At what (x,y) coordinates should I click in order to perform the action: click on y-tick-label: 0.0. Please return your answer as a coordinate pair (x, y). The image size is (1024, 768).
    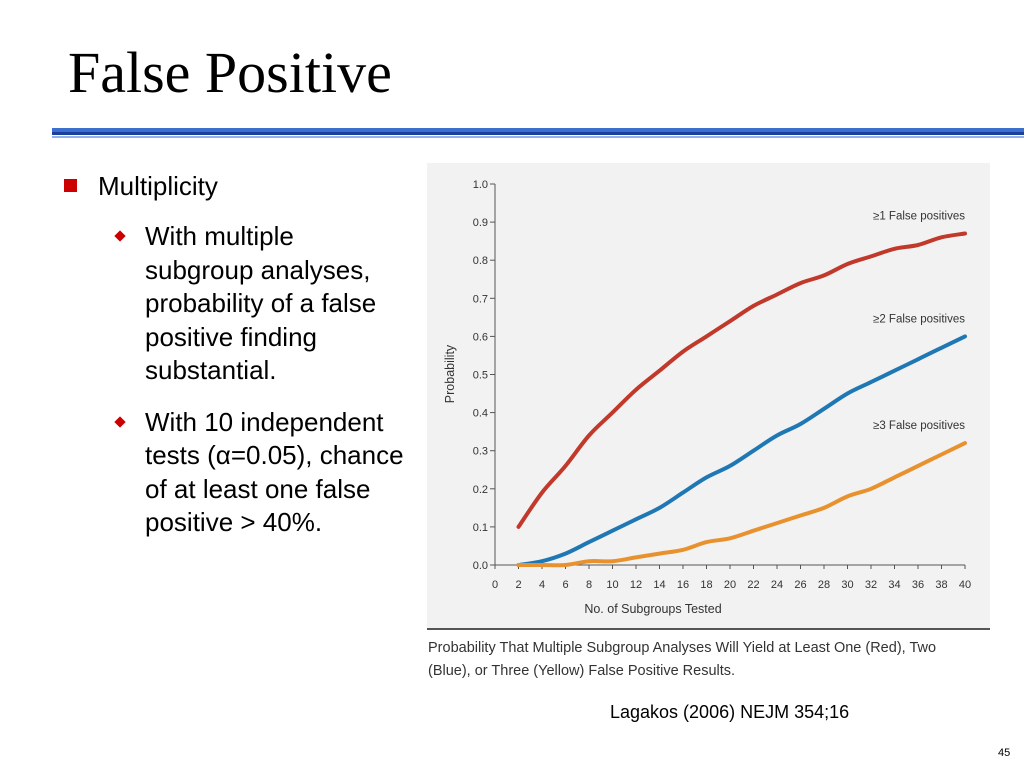
    Looking at the image, I should click on (480, 566).